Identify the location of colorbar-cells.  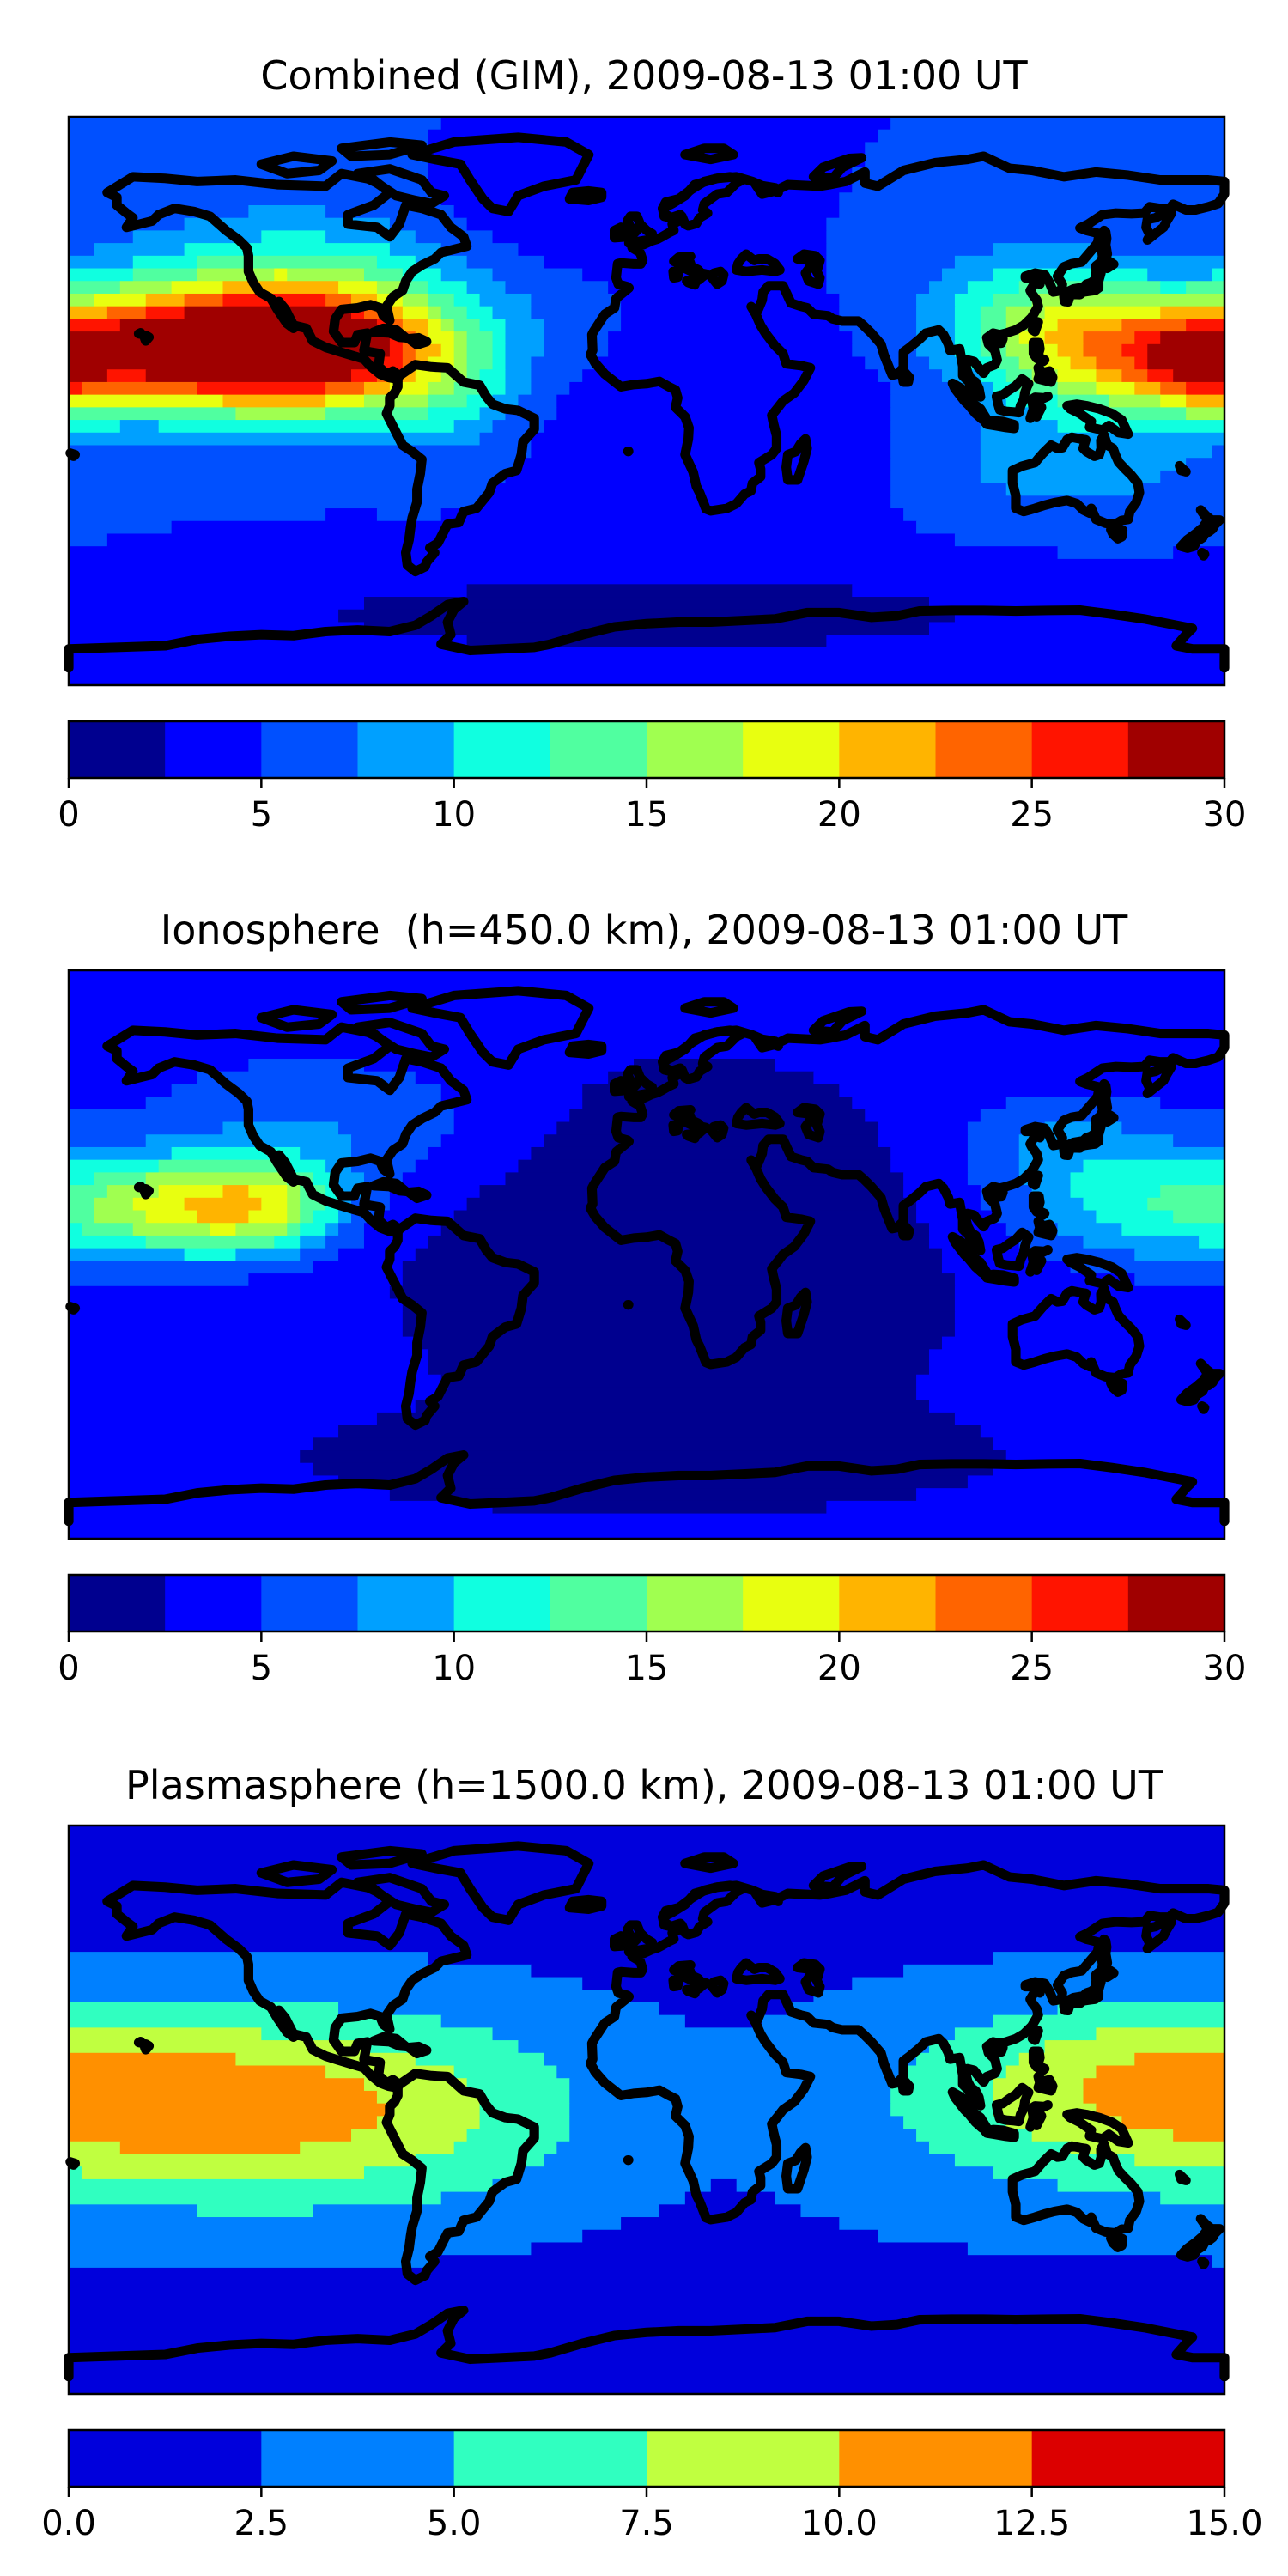
(647, 749).